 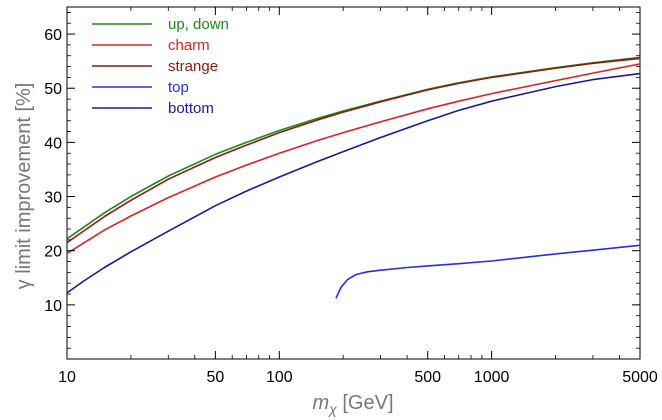 What do you see at coordinates (53, 252) in the screenshot?
I see `y-tick-label: 20` at bounding box center [53, 252].